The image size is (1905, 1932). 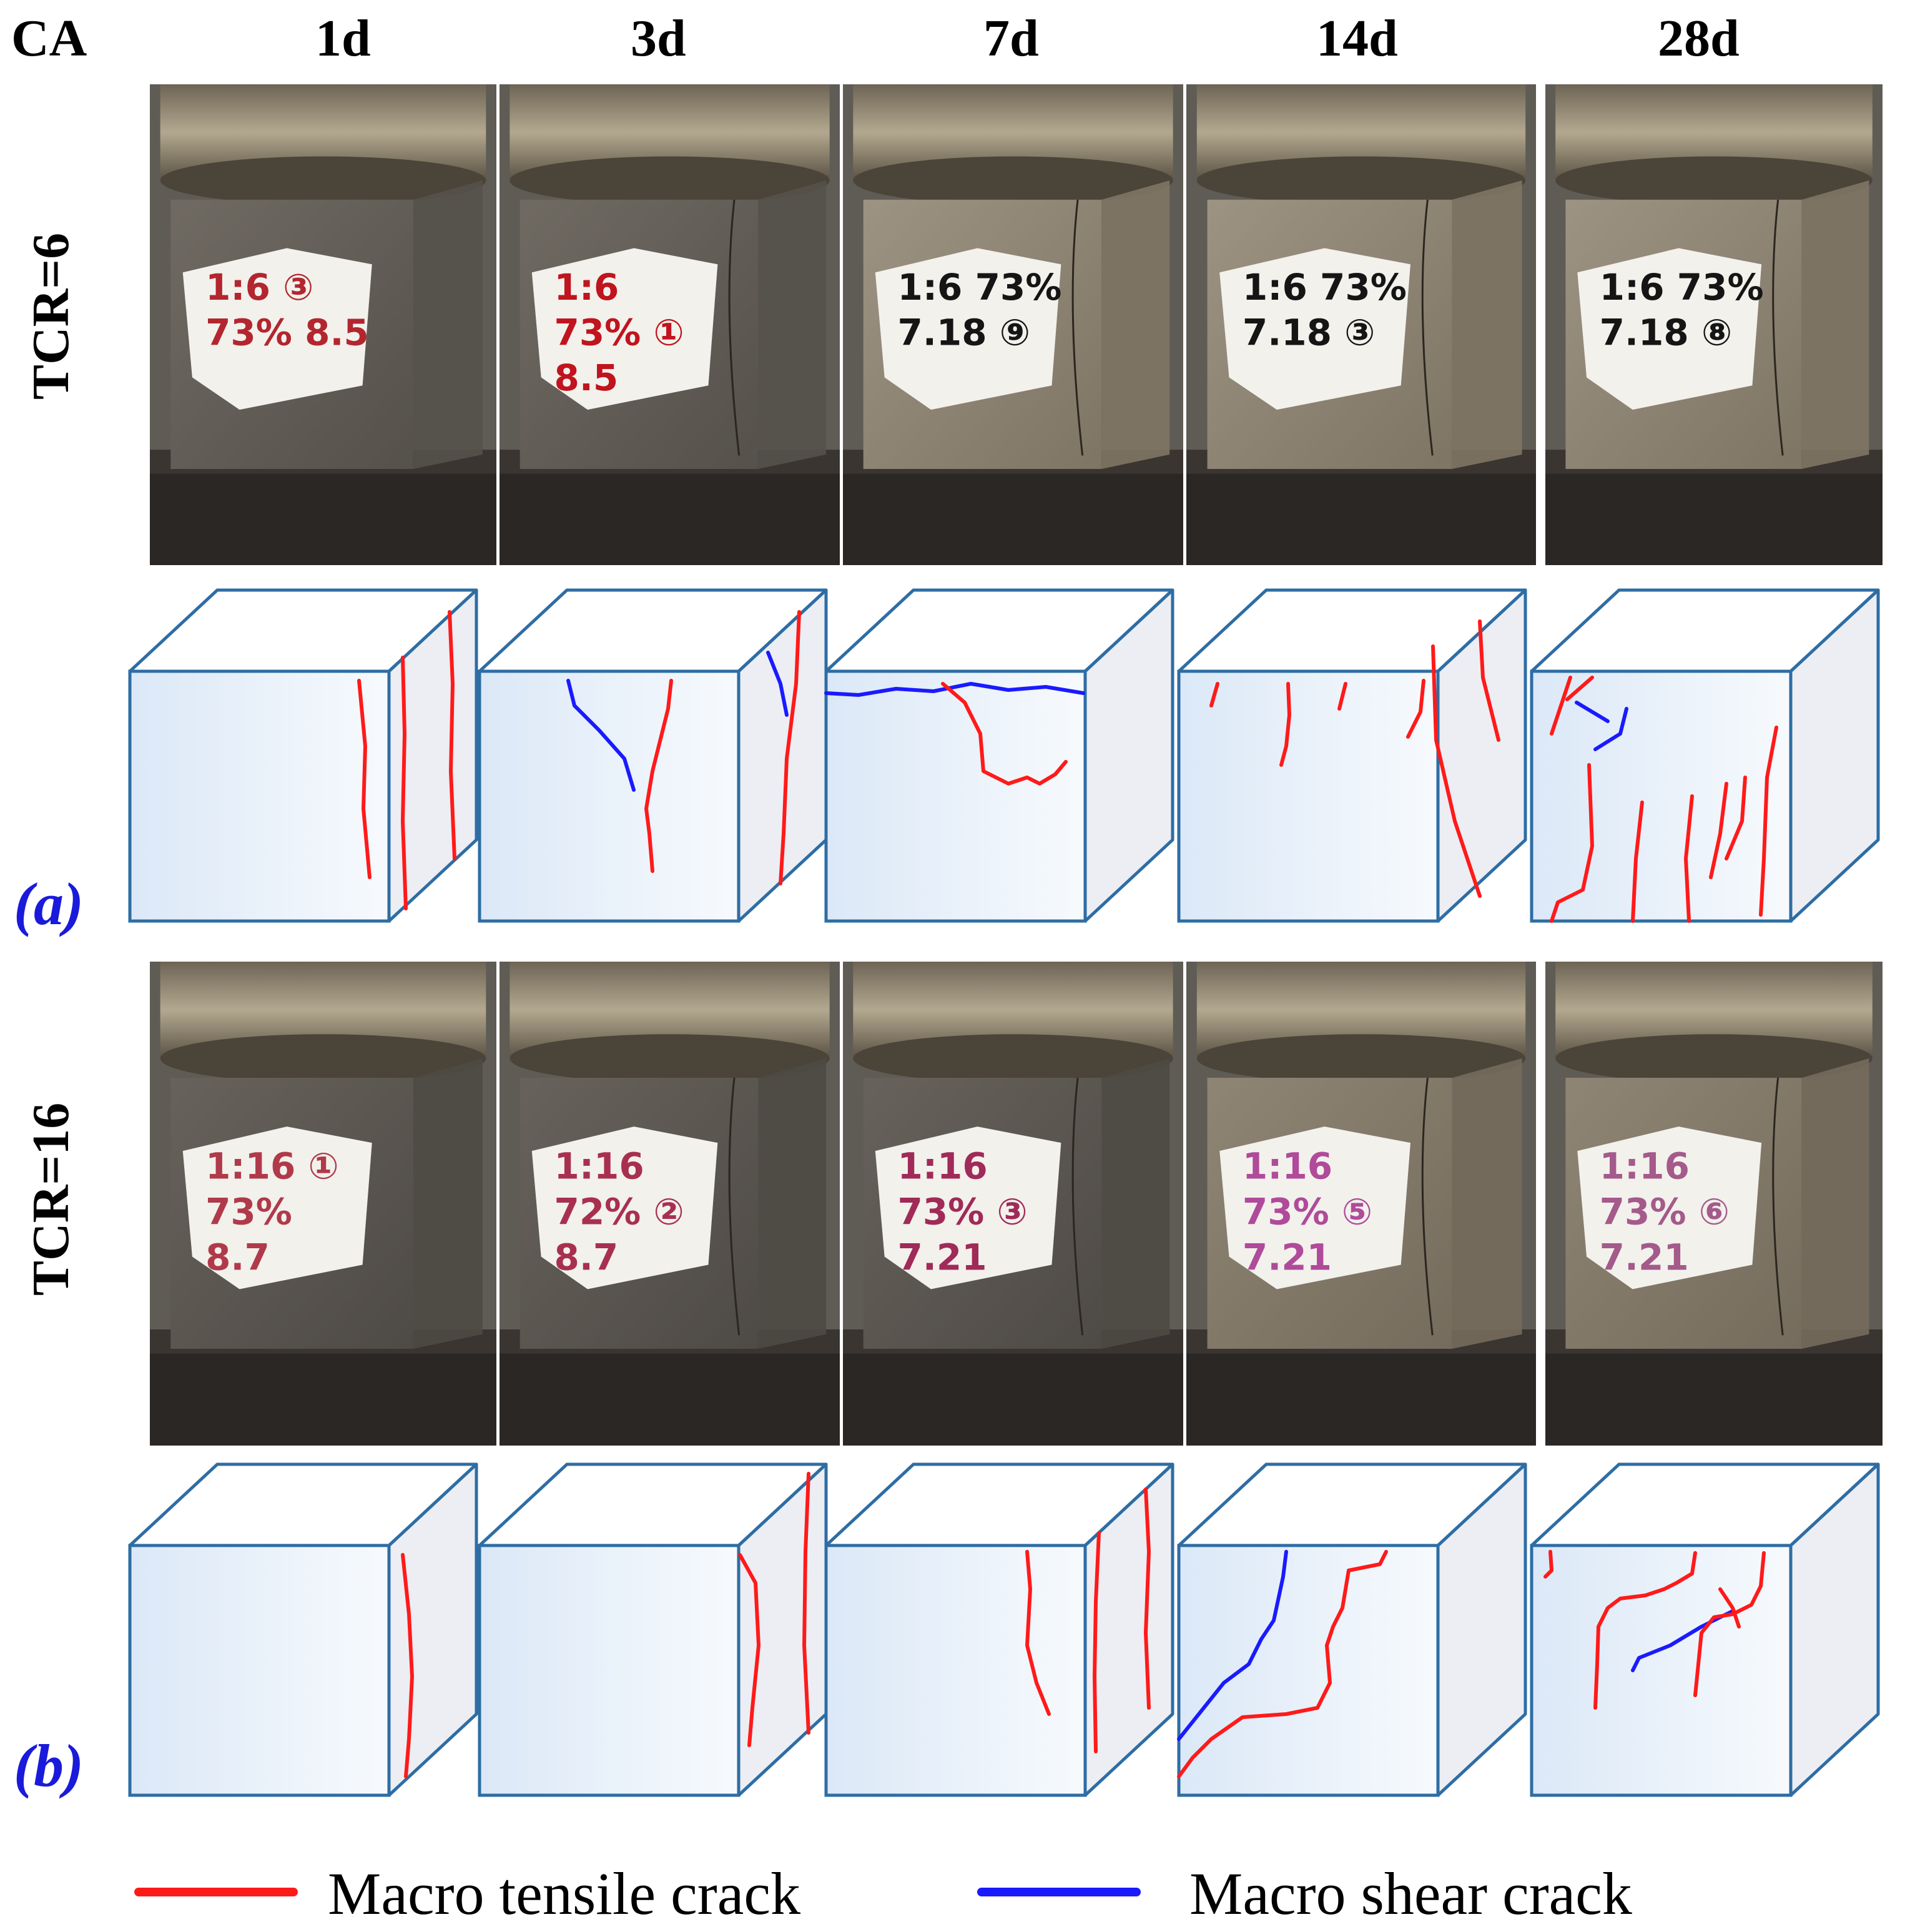 What do you see at coordinates (652, 1633) in the screenshot?
I see `crack-diagram-r2-3d` at bounding box center [652, 1633].